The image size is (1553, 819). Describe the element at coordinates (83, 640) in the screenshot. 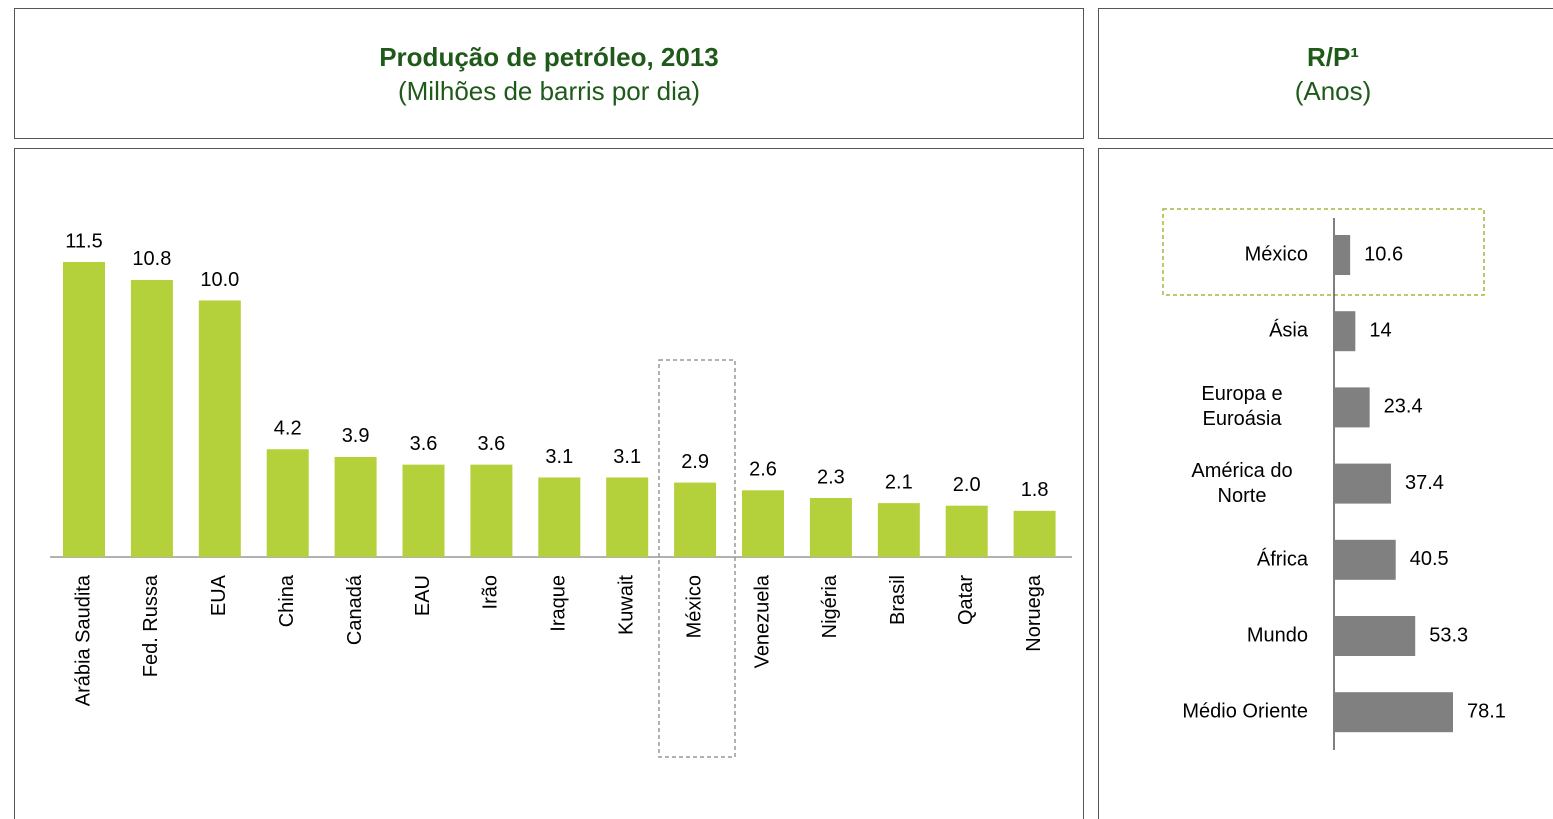

I see `x-tick-label: Arábia Saudita` at that location.